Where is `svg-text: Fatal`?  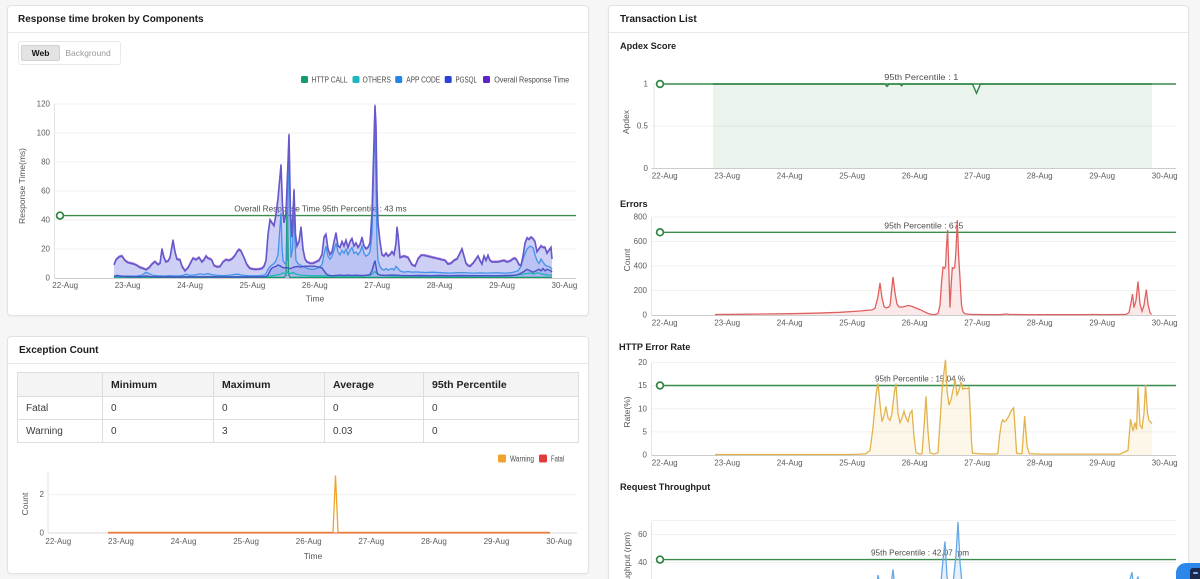 svg-text: Fatal is located at coordinates (557, 459).